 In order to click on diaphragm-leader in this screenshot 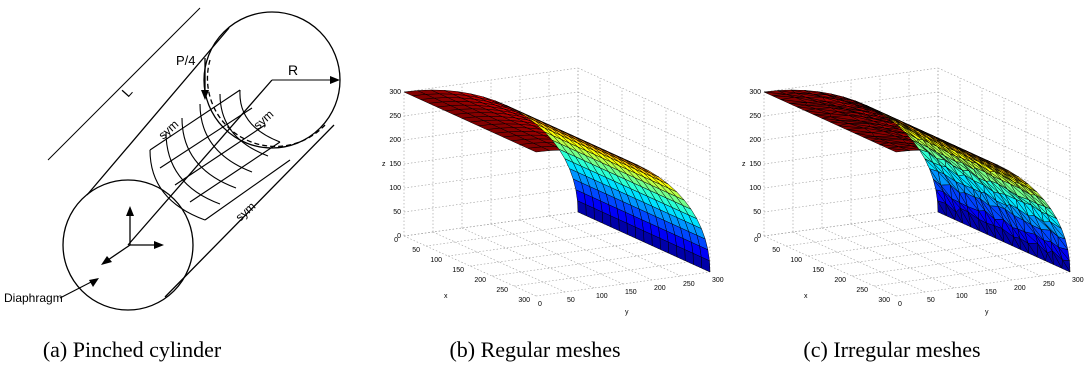, I will do `click(77, 289)`.